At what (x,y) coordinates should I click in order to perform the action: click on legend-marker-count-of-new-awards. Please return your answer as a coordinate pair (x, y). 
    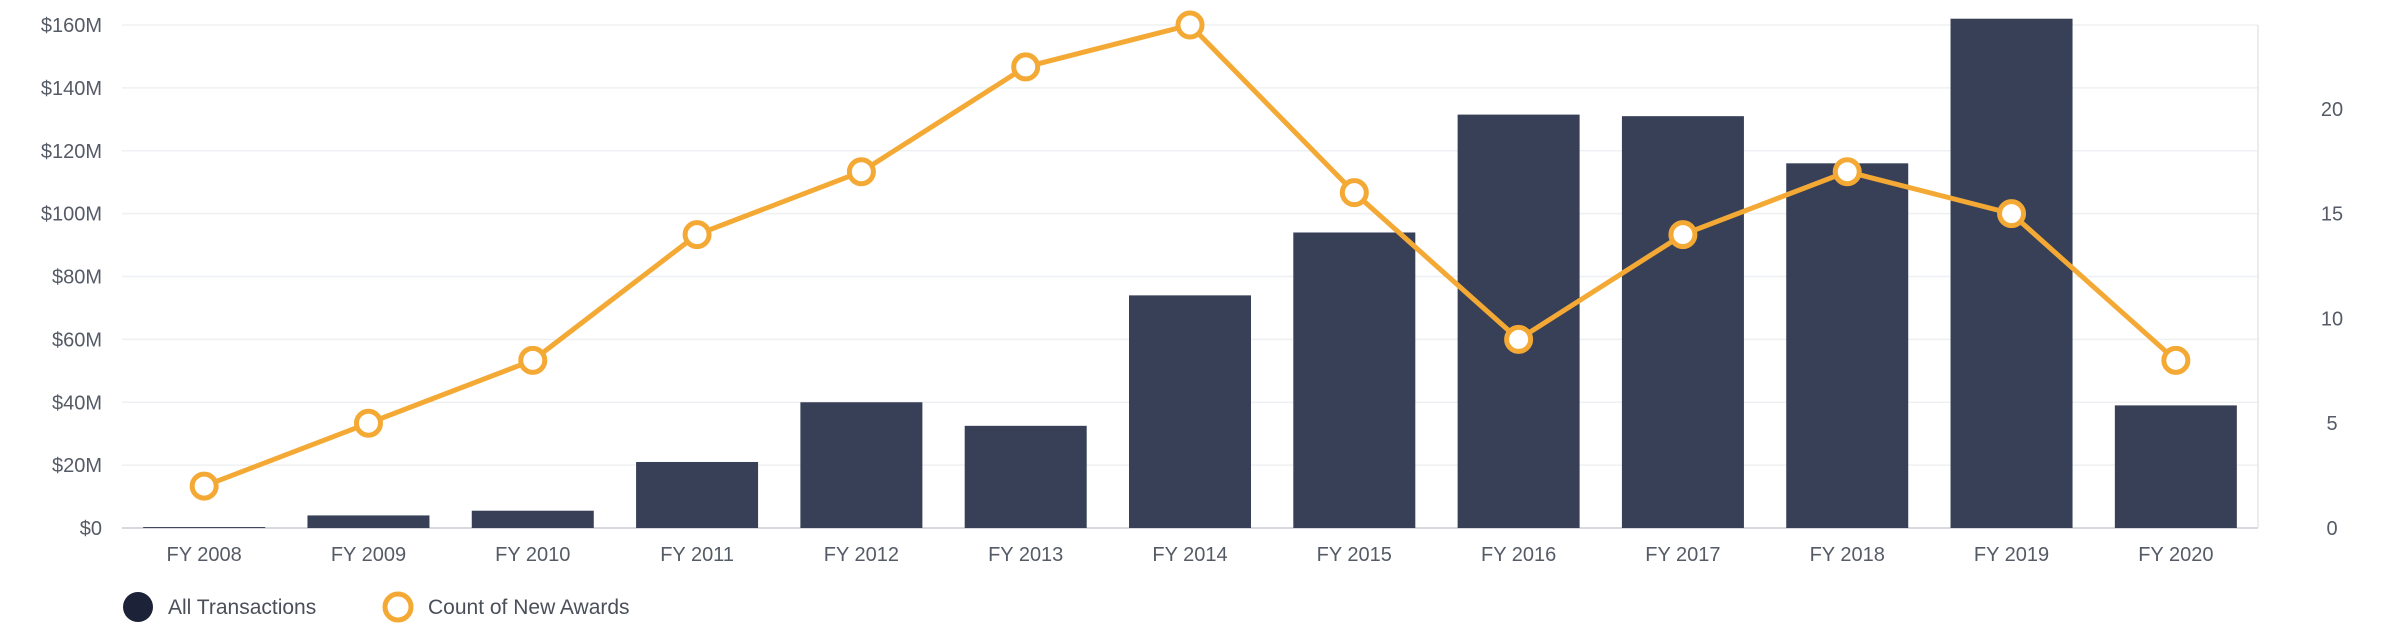
    Looking at the image, I should click on (398, 607).